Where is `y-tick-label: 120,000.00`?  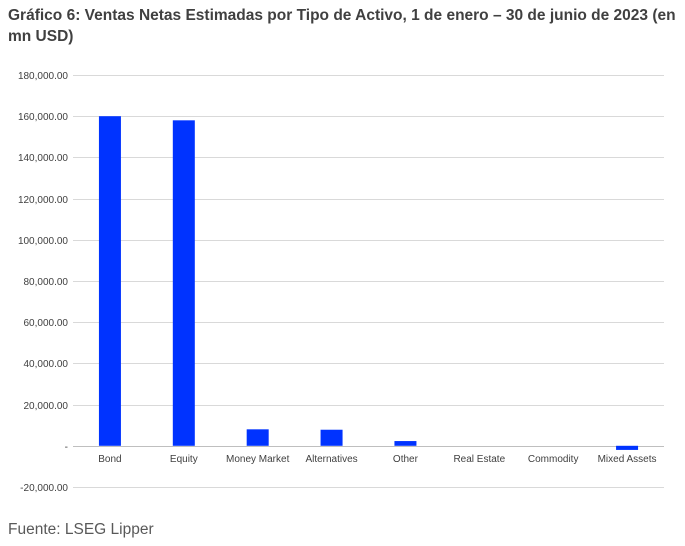 y-tick-label: 120,000.00 is located at coordinates (43, 200).